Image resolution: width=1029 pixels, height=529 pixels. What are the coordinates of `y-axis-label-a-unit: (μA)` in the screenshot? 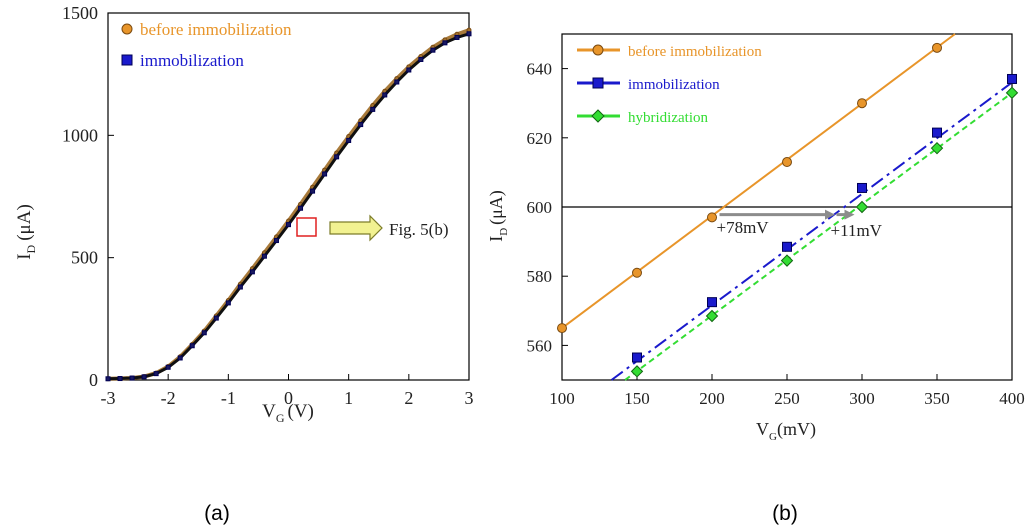 It's located at (24, 222).